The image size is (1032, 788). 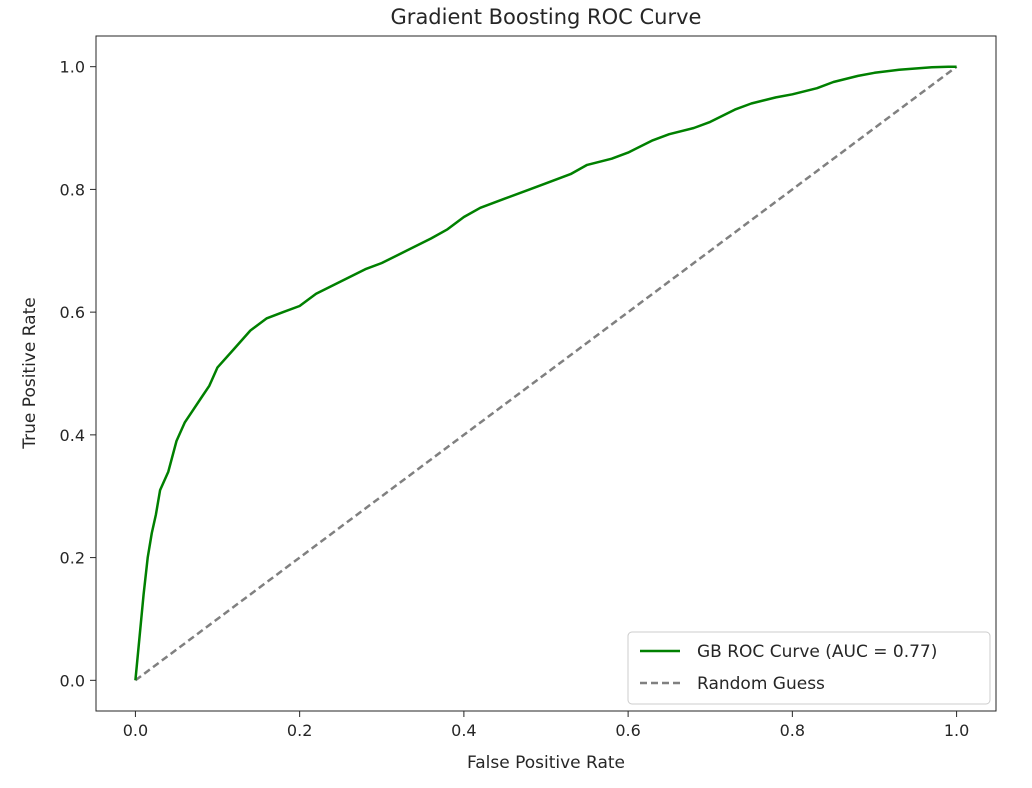 What do you see at coordinates (72, 312) in the screenshot?
I see `y-tick-label: 0.6` at bounding box center [72, 312].